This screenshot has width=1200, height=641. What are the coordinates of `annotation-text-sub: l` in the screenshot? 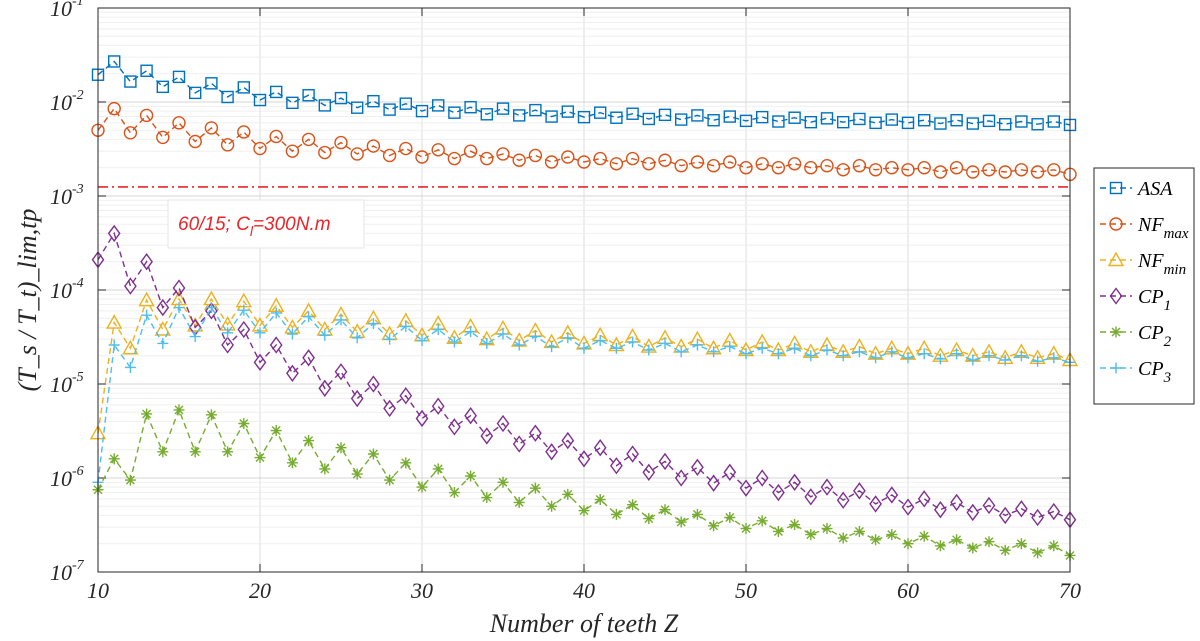 It's located at (252, 231).